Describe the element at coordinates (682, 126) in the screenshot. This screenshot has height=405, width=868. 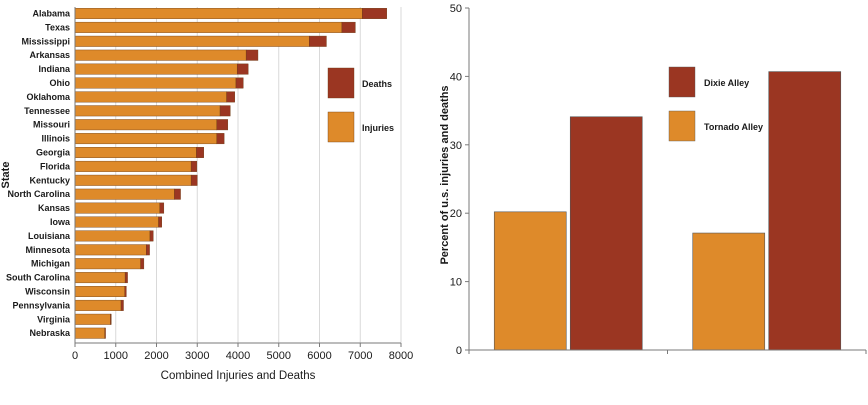
I see `legend-swatch-tornado-alley` at that location.